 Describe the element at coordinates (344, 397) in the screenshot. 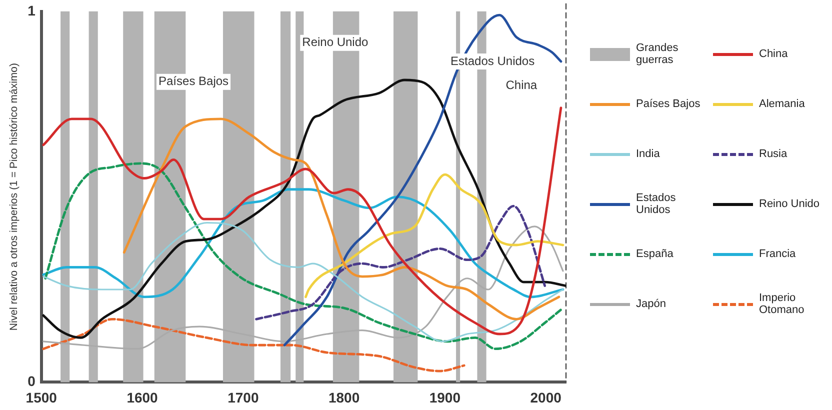

I see `x-tick-label: 1800` at that location.